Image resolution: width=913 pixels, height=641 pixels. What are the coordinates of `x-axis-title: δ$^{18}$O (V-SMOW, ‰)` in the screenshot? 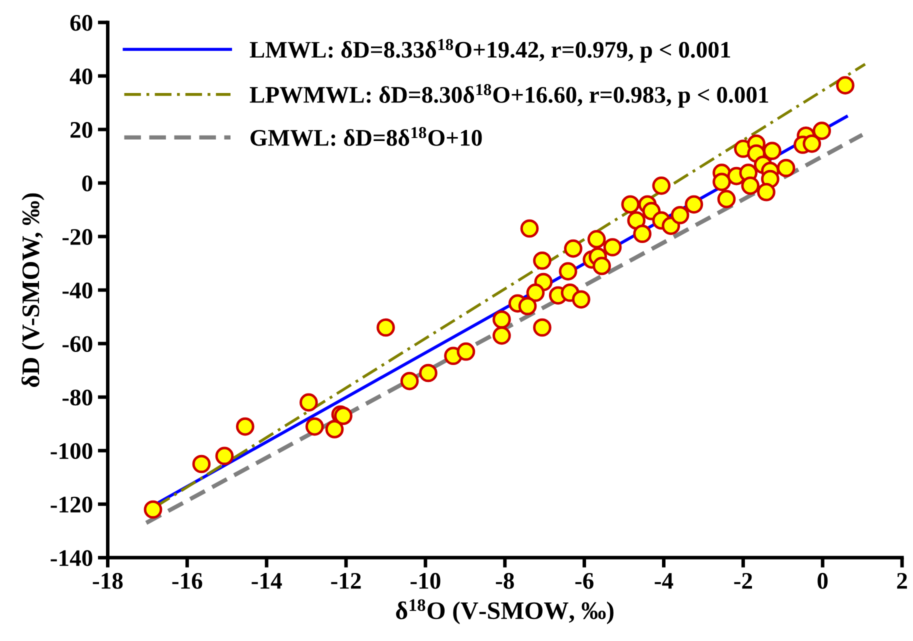 It's located at (505, 611).